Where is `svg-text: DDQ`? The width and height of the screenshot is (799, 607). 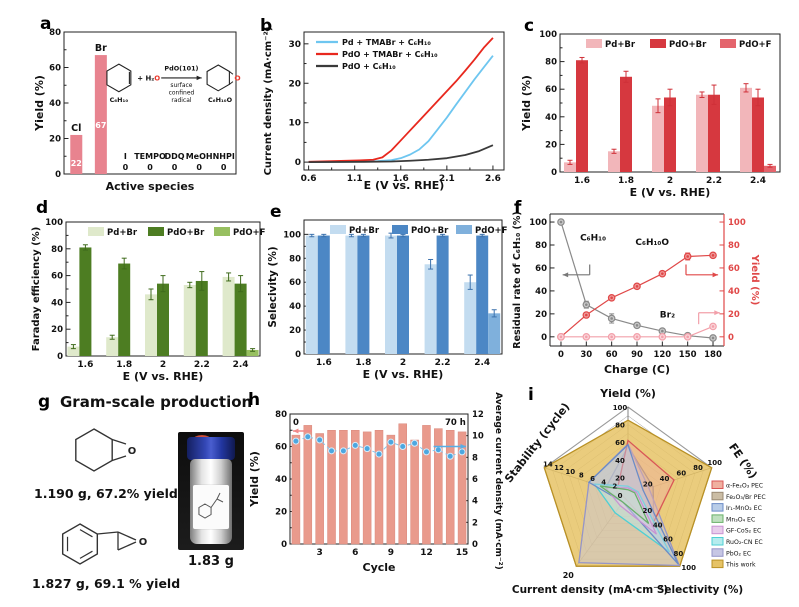 svg-text: DDQ is located at coordinates (175, 156).